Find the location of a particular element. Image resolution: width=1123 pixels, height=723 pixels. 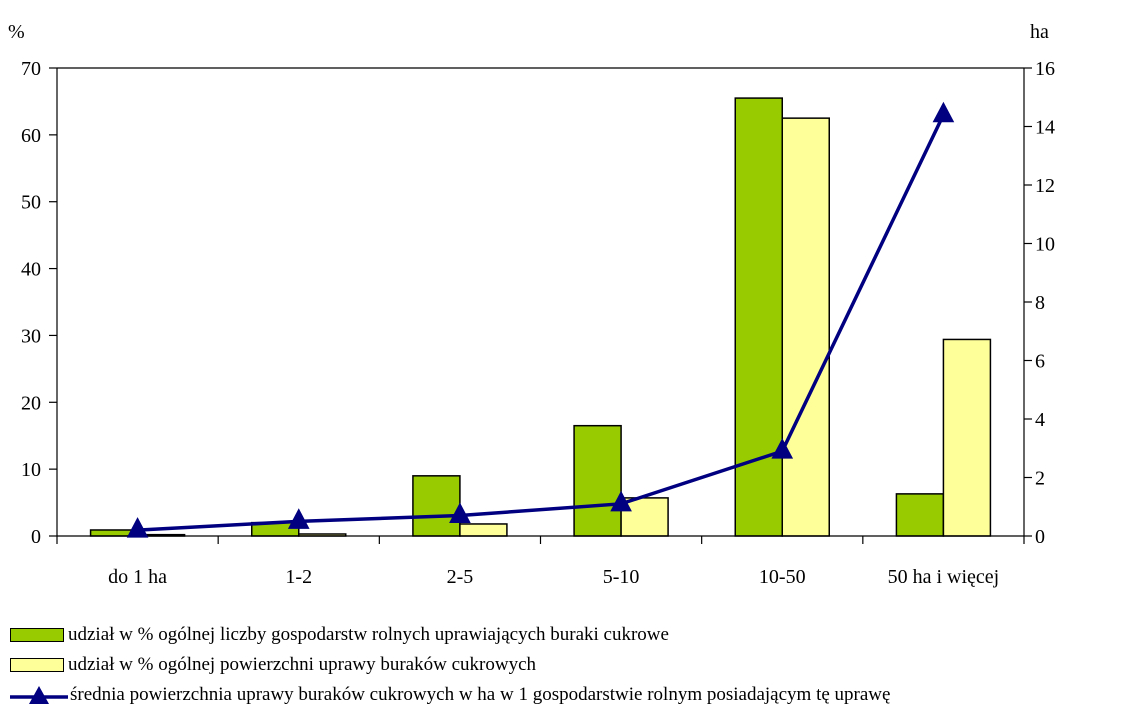

right-tick-label: 4 is located at coordinates (1040, 420).